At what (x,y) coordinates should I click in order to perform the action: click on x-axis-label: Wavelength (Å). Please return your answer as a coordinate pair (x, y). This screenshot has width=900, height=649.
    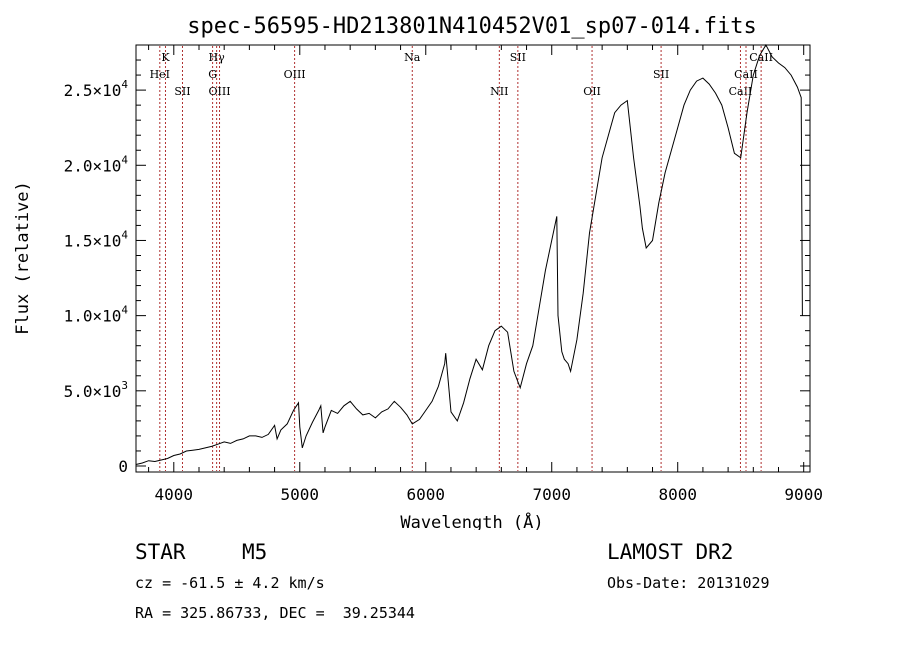
    Looking at the image, I should click on (471, 520).